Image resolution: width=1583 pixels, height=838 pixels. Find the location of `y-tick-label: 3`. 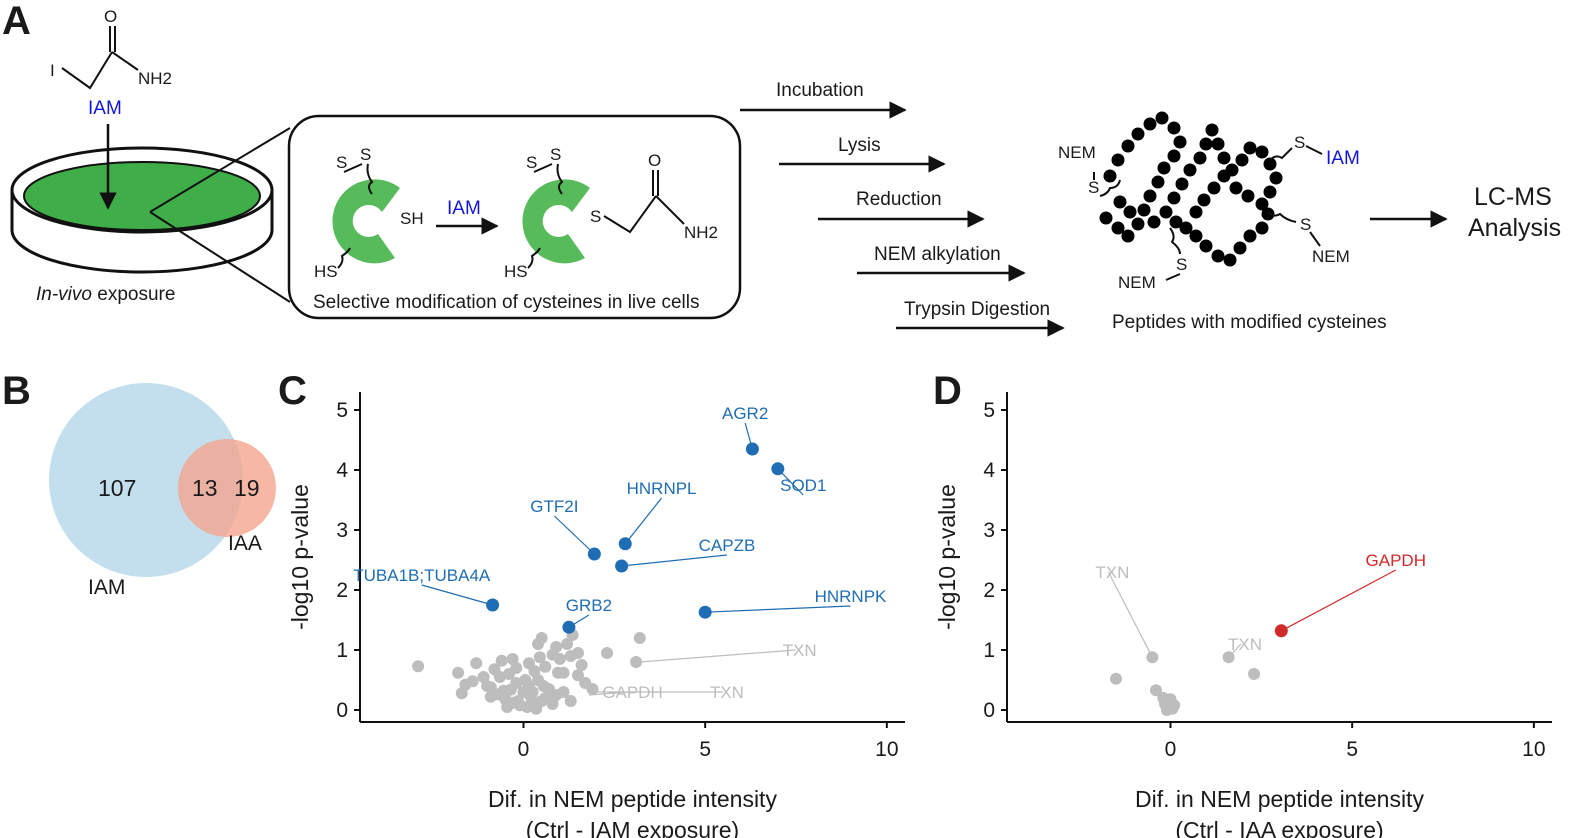

y-tick-label: 3 is located at coordinates (342, 530).